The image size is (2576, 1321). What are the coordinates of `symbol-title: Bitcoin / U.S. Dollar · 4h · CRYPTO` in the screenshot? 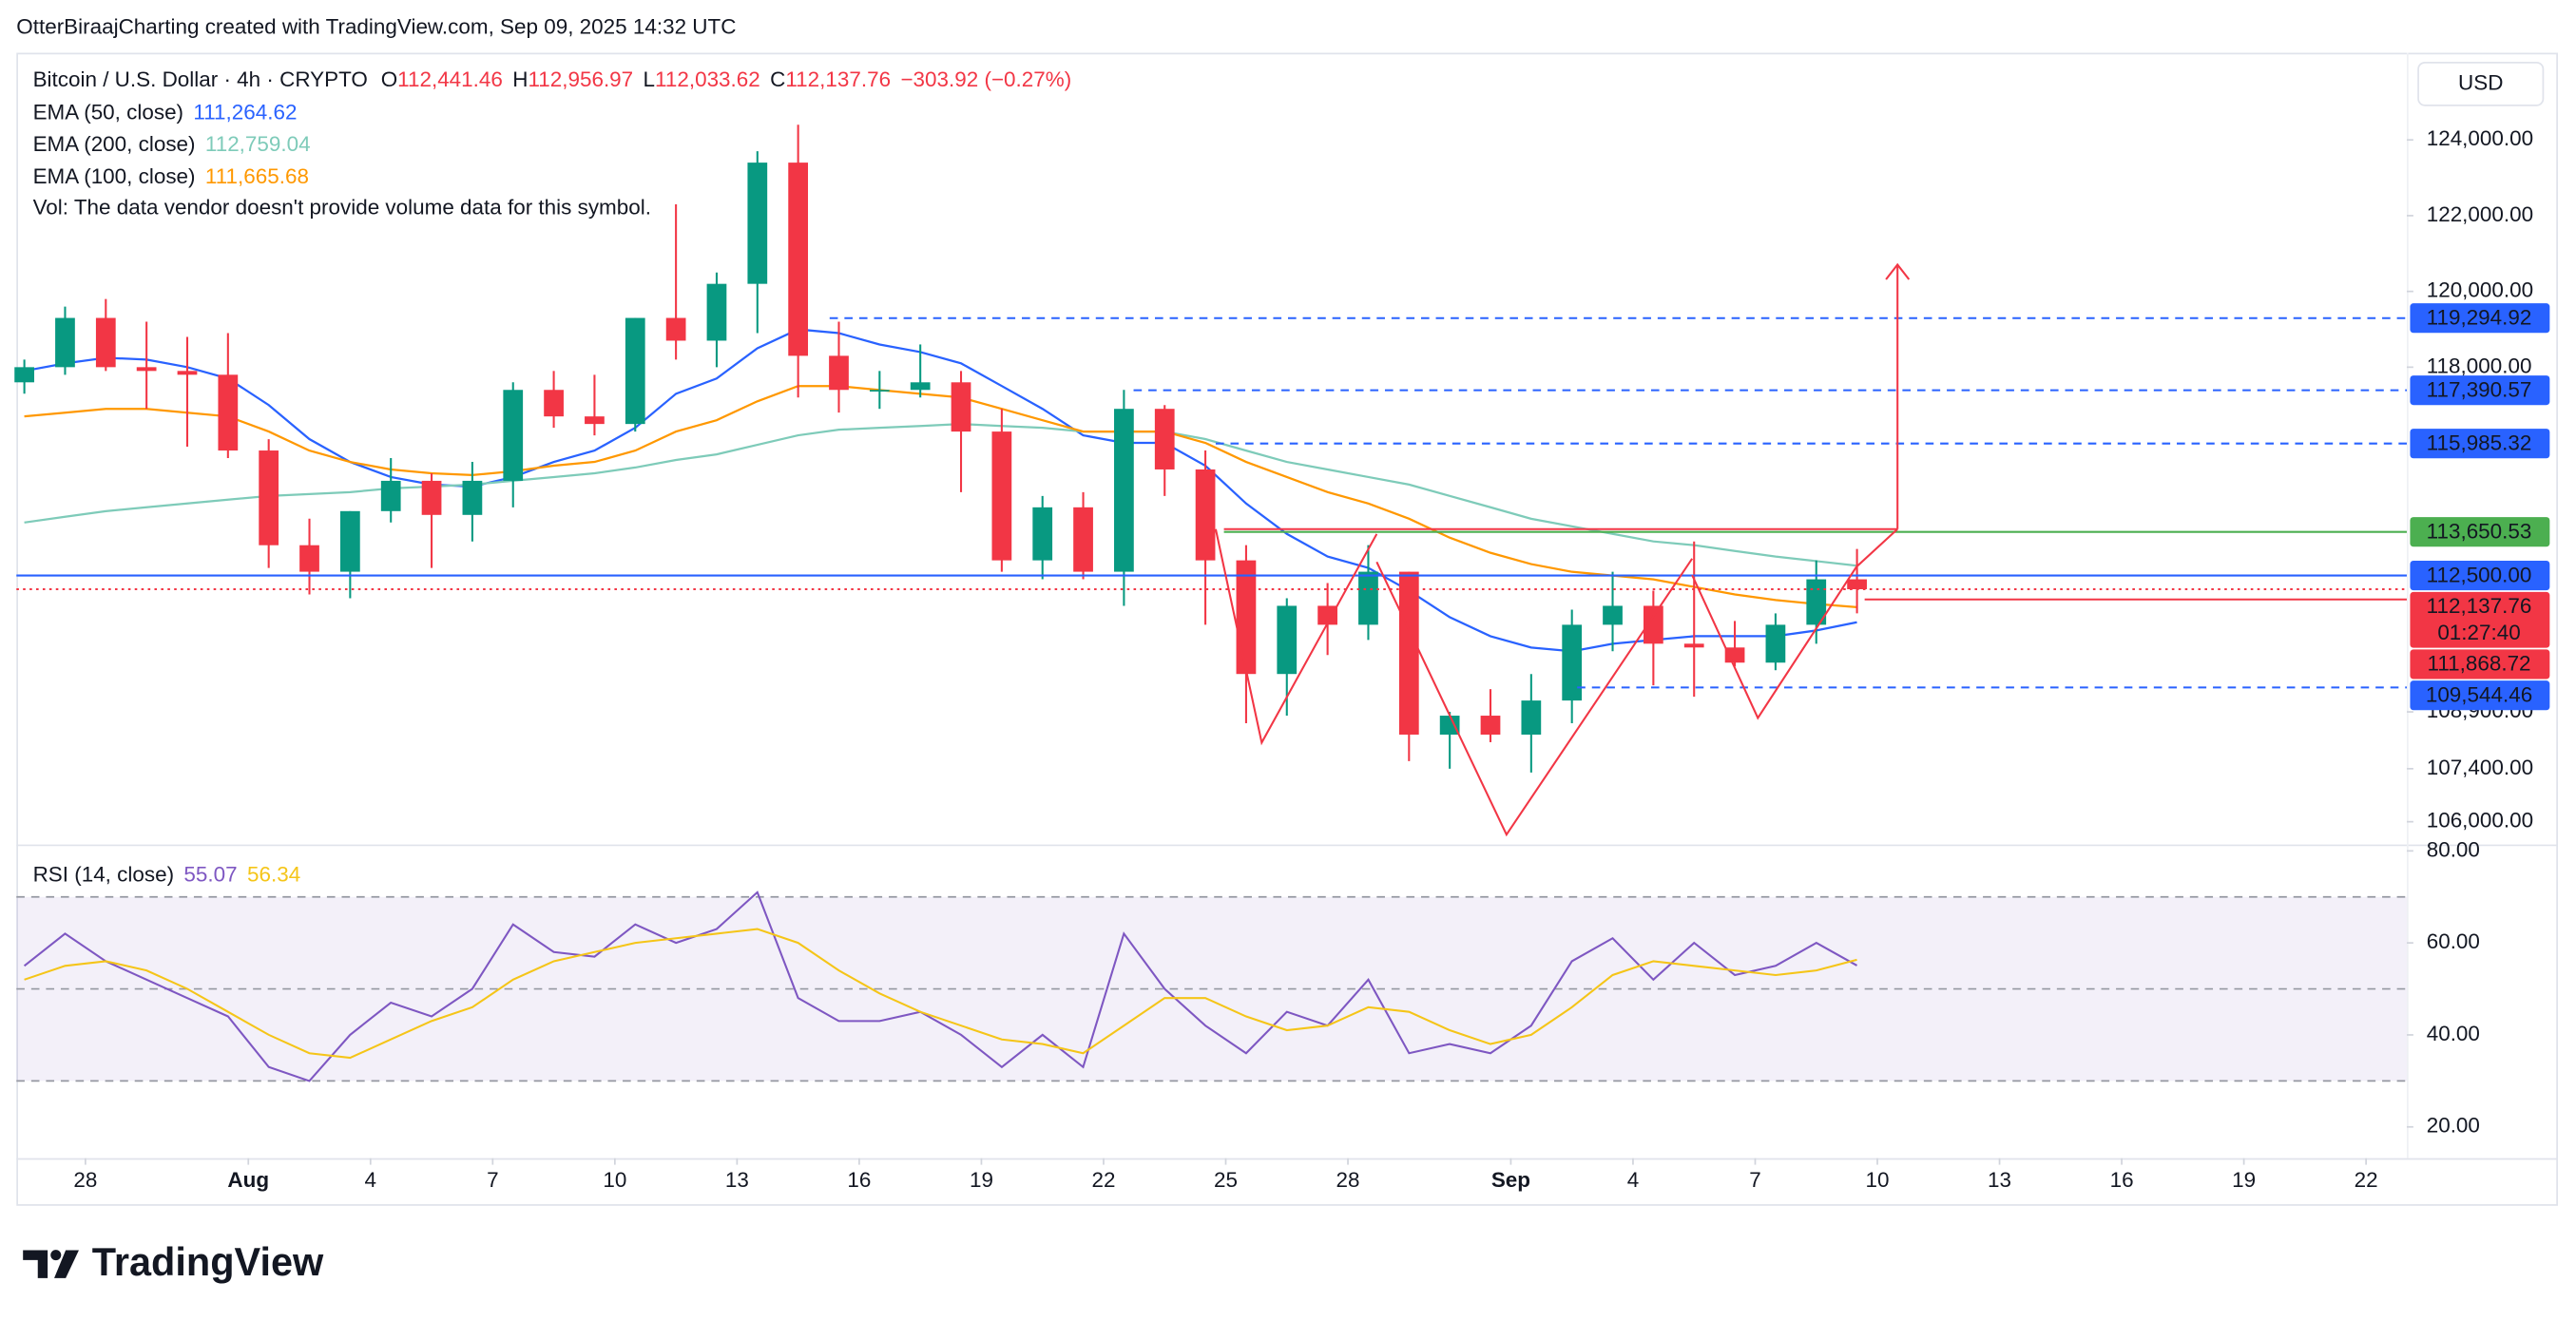 It's located at (201, 79).